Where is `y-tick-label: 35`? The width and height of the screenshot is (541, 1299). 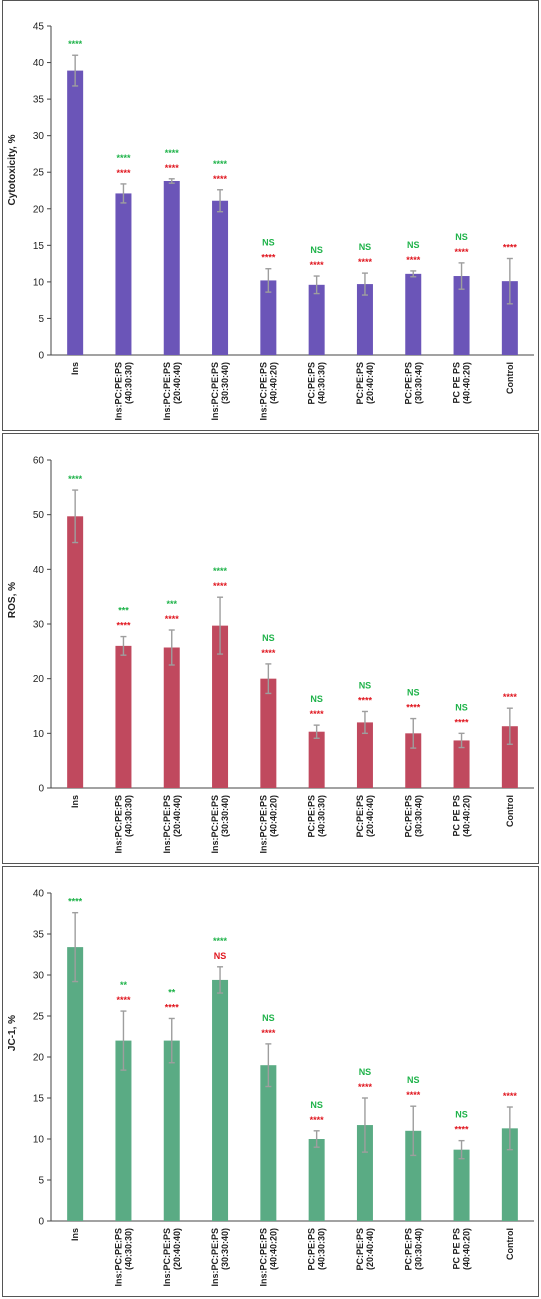 y-tick-label: 35 is located at coordinates (39, 935).